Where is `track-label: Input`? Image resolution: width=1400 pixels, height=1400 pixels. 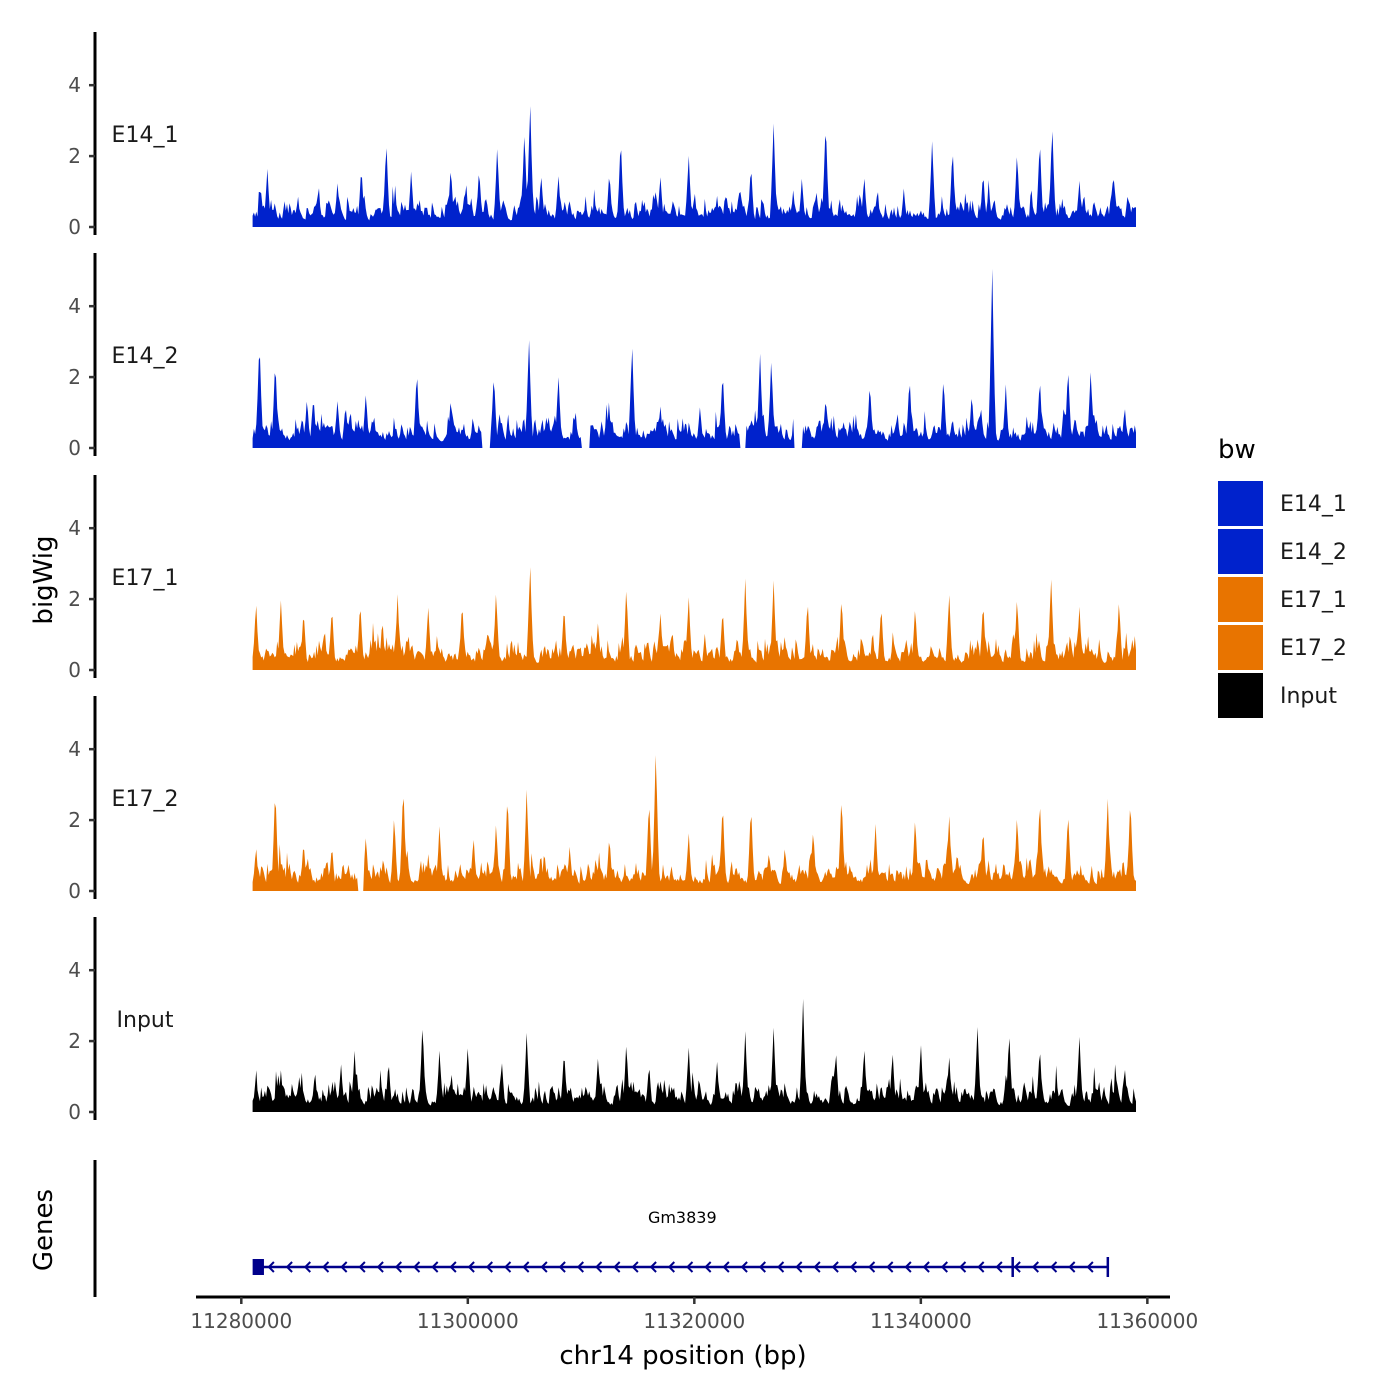
track-label: Input is located at coordinates (145, 1020).